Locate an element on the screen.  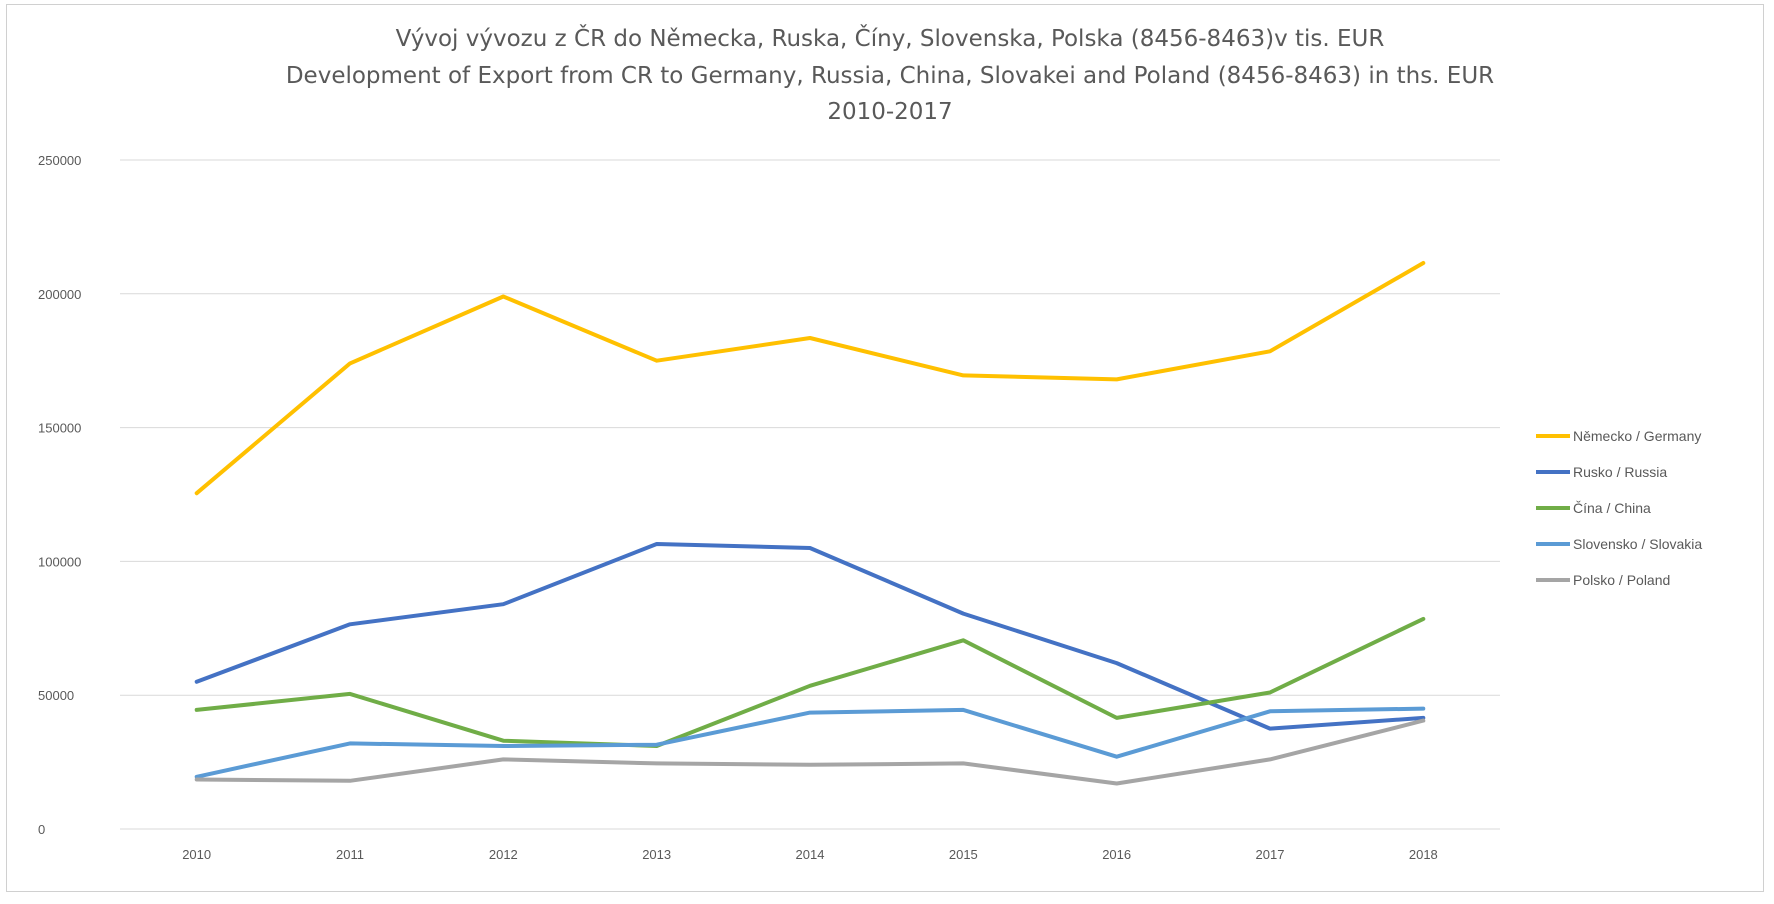
y-axis: 0 50000 100000 150000 200000 250000 is located at coordinates (59, 495).